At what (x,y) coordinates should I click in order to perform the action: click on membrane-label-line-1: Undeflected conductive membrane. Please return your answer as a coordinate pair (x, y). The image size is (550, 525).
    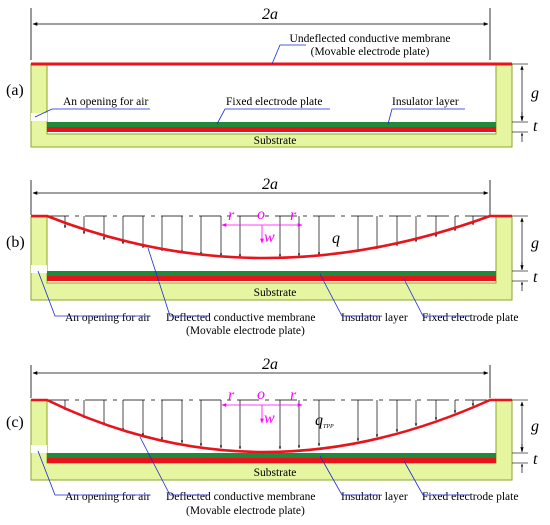
    Looking at the image, I should click on (370, 39).